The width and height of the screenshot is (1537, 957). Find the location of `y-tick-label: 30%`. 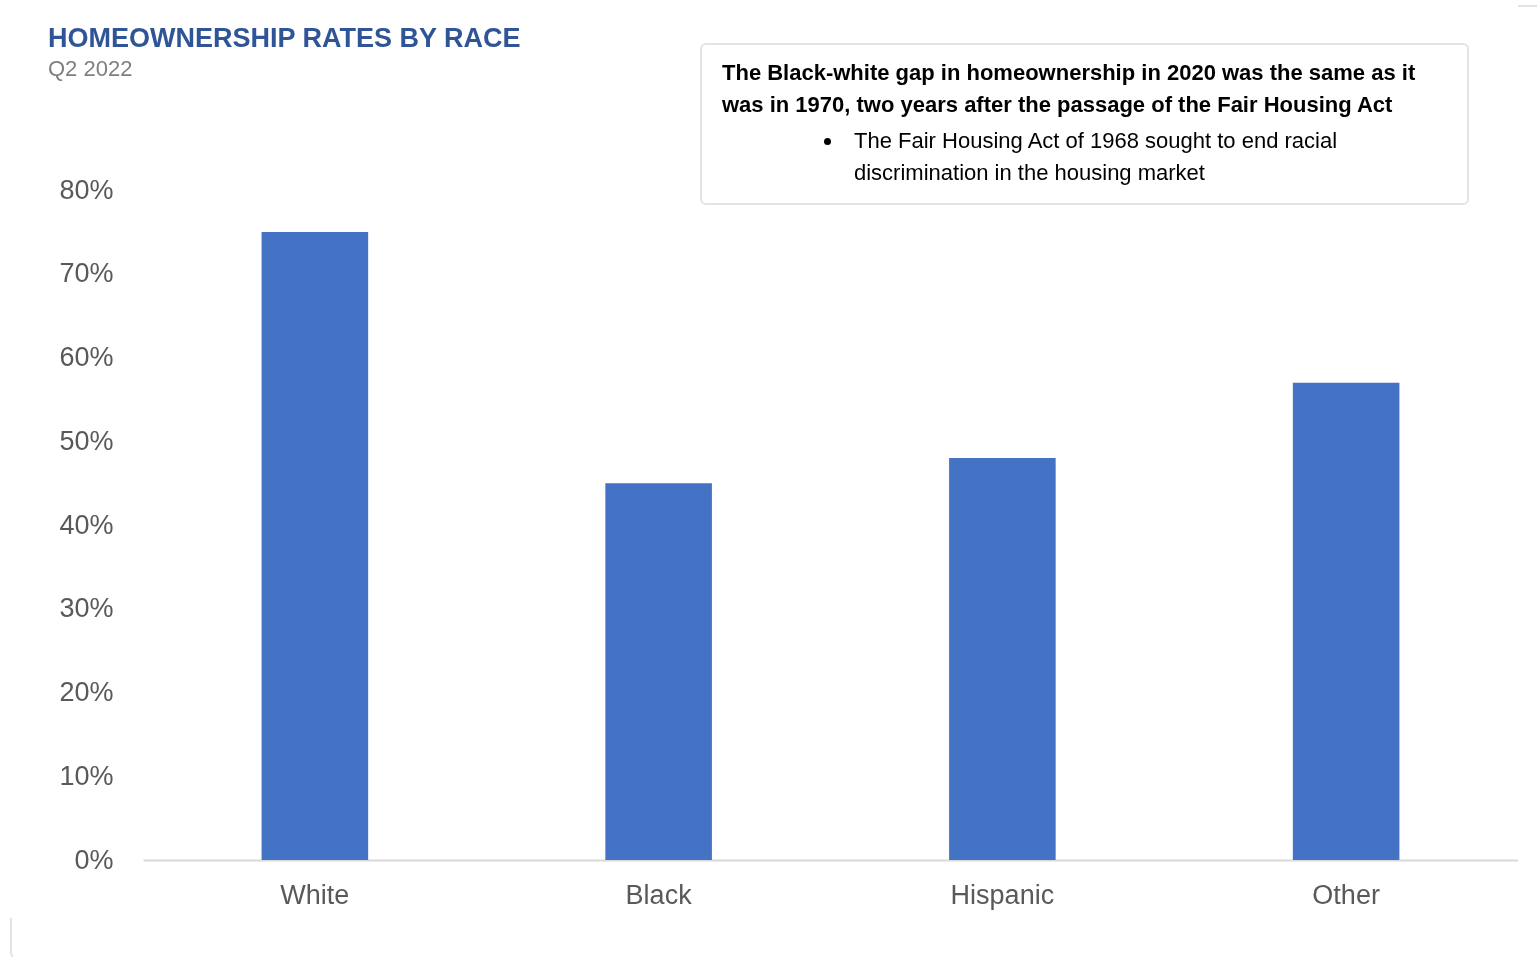

y-tick-label: 30% is located at coordinates (86, 608).